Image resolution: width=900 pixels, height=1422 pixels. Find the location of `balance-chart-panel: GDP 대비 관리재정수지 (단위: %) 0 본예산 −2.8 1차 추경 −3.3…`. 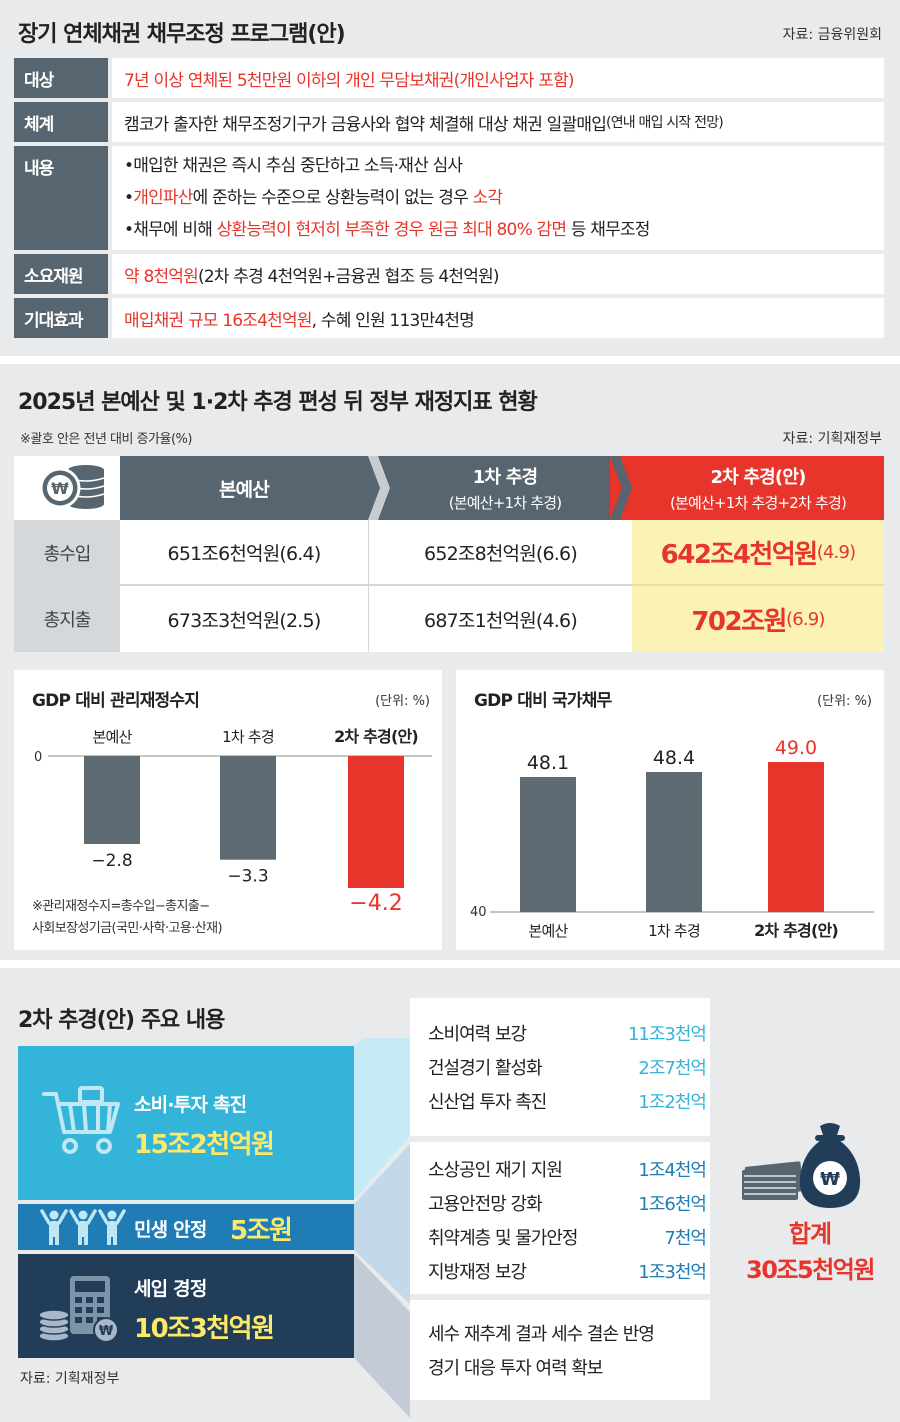

balance-chart-panel: GDP 대비 관리재정수지 (단위: %) 0 본예산 −2.8 1차 추경 −3.3… is located at coordinates (228, 810).